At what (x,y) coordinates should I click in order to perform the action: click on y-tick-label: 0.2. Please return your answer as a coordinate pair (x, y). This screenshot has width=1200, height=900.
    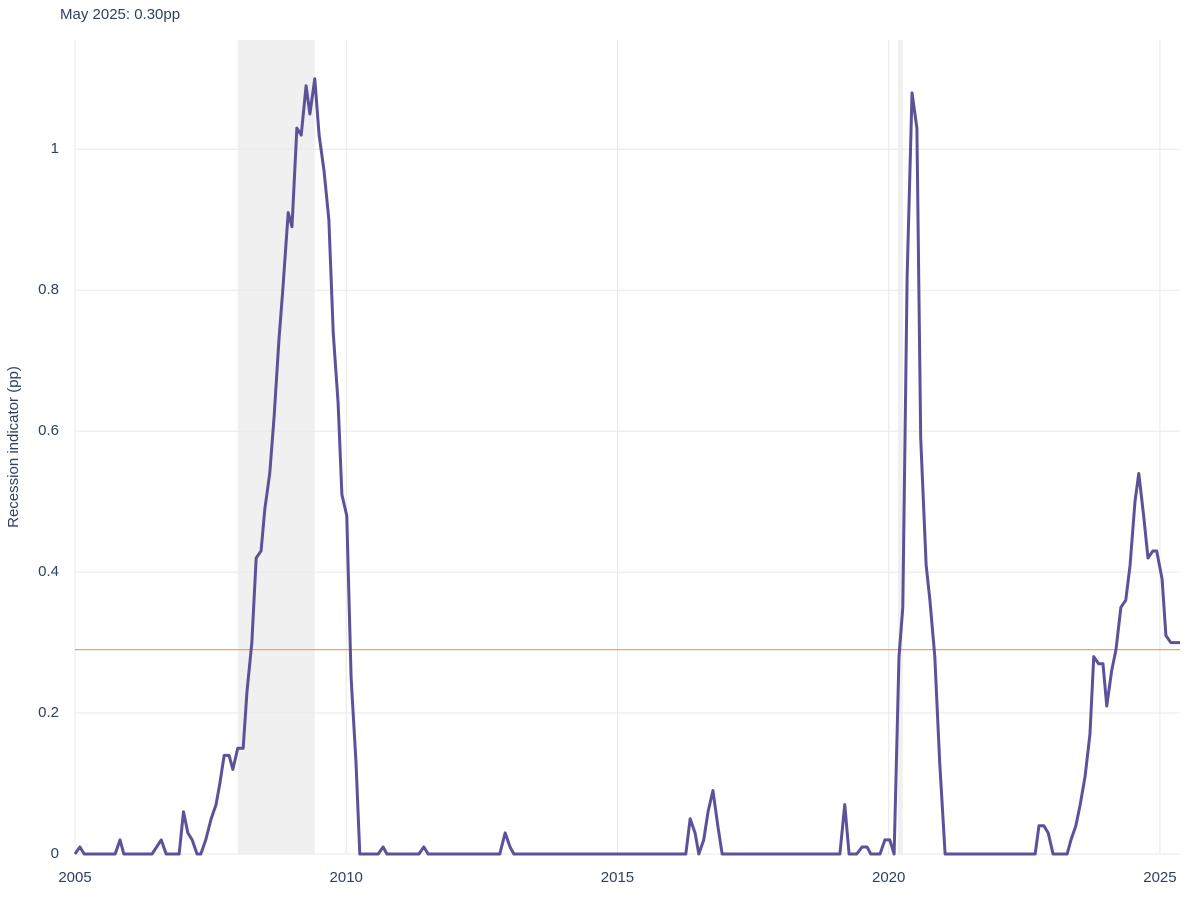
    Looking at the image, I should click on (48, 712).